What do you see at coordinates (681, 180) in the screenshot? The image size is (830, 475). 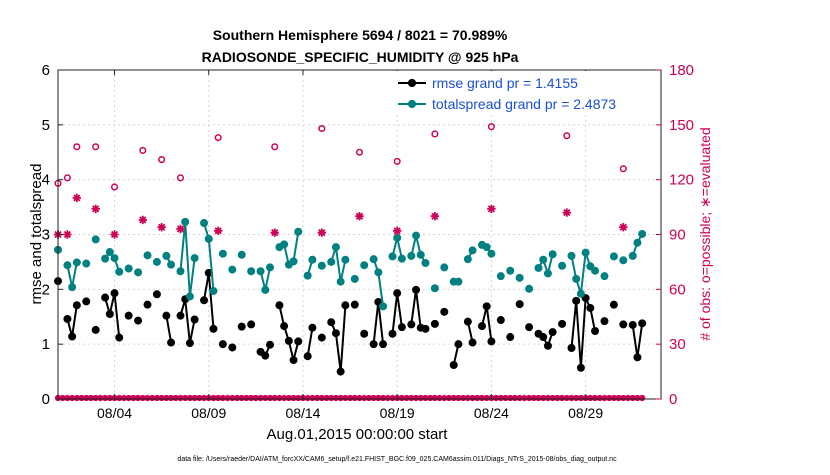 I see `y2-tick-label: 120` at bounding box center [681, 180].